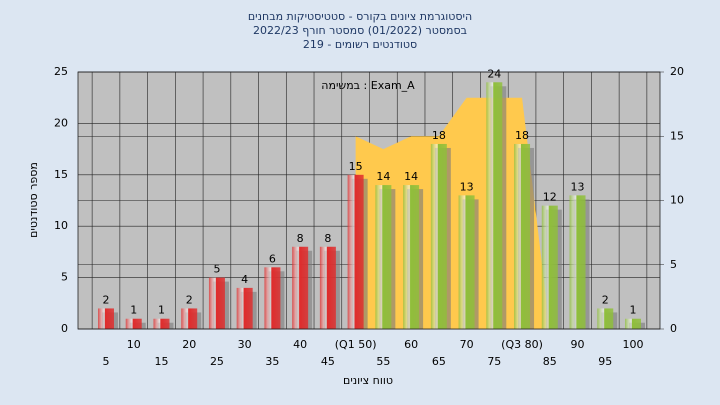 The image size is (720, 405). Describe the element at coordinates (244, 279) in the screenshot. I see `data-label: 4` at that location.